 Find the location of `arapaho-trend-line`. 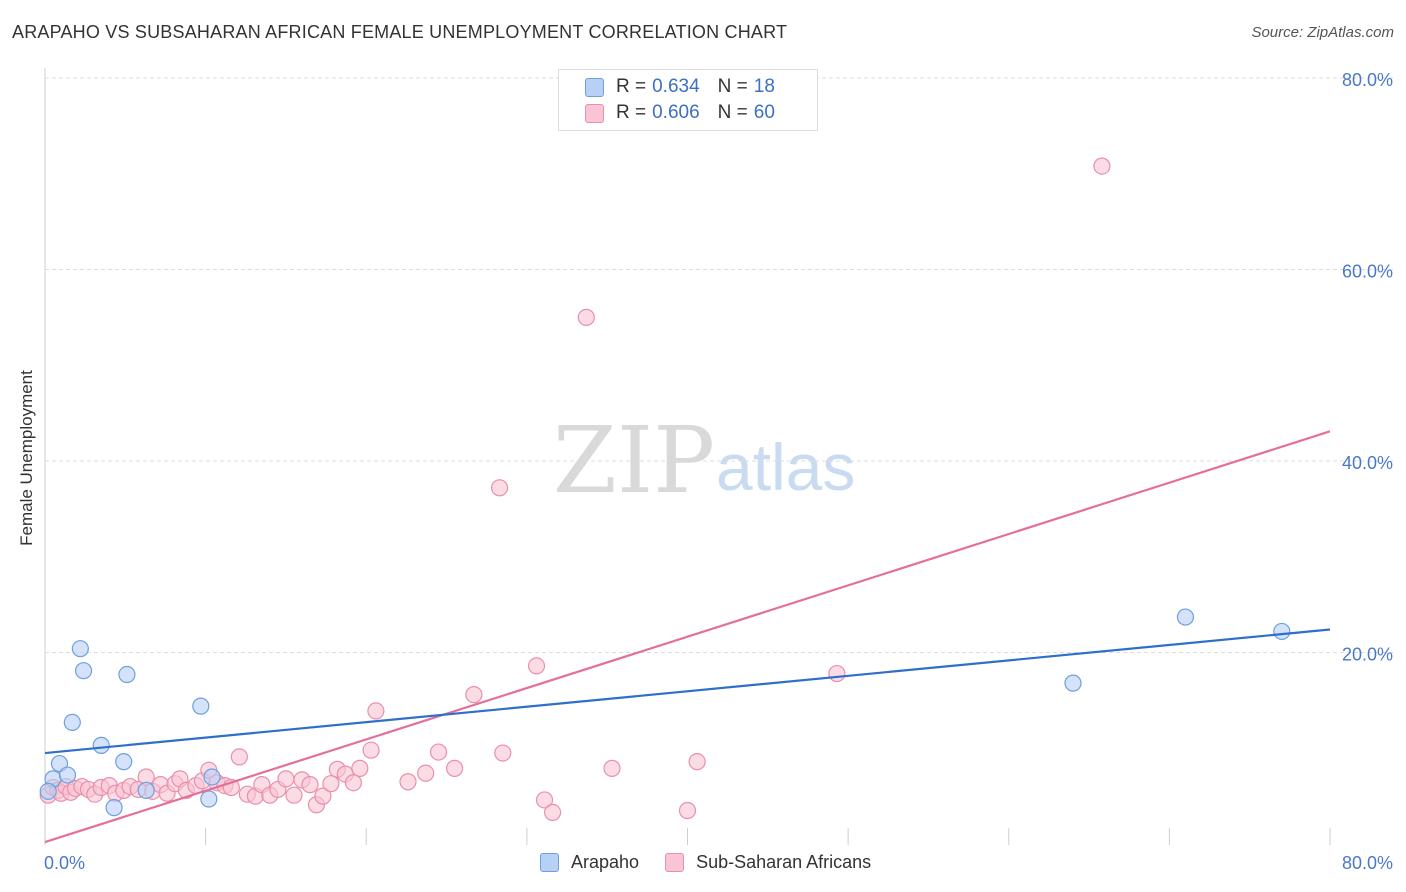

arapaho-trend-line is located at coordinates (687, 691).